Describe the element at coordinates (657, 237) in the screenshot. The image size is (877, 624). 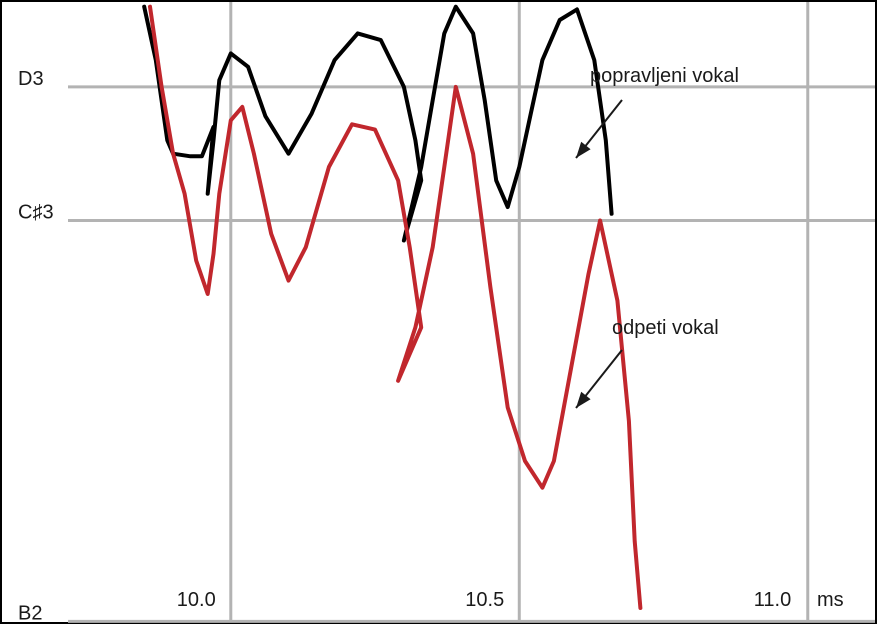
I see `annotations: popravljeni vokal odpeti vokal` at that location.